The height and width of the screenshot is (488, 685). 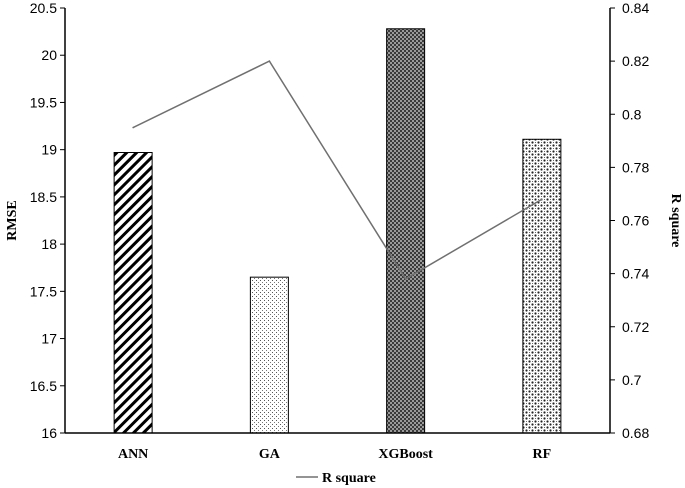 I want to click on right-tick-label: 0.7, so click(x=632, y=380).